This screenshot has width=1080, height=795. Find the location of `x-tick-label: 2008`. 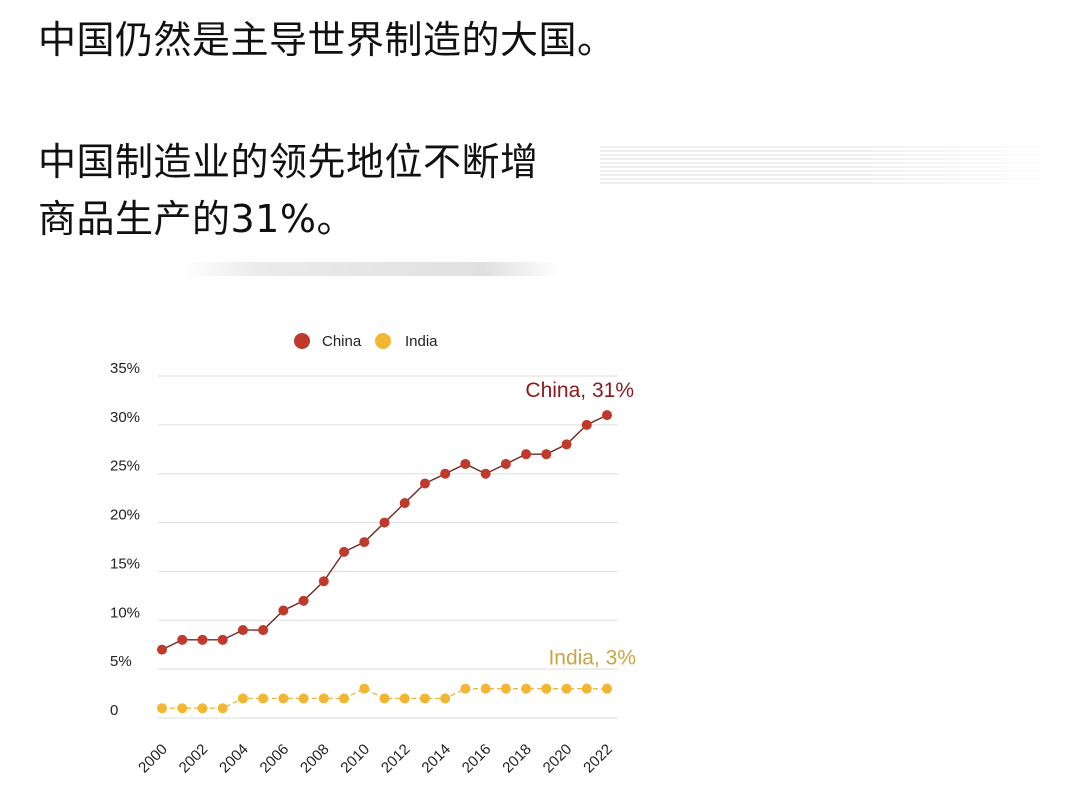

x-tick-label: 2008 is located at coordinates (315, 759).